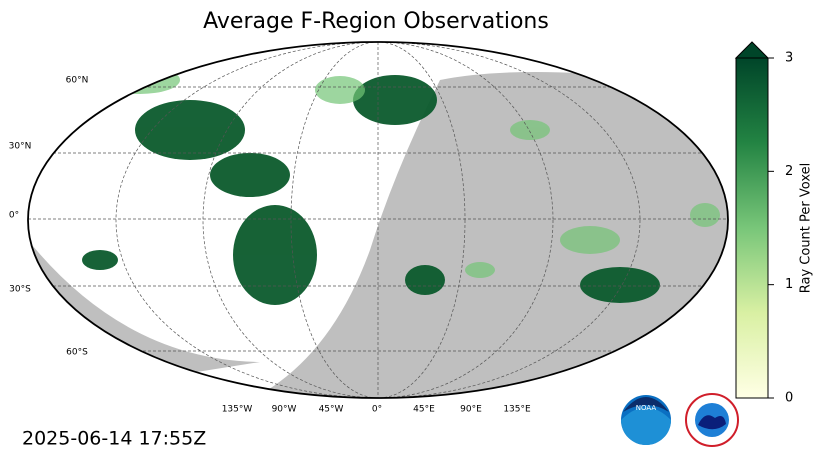 The height and width of the screenshot is (461, 820). Describe the element at coordinates (114, 439) in the screenshot. I see `timestamp: 2025-06-14 17:55Z` at that location.